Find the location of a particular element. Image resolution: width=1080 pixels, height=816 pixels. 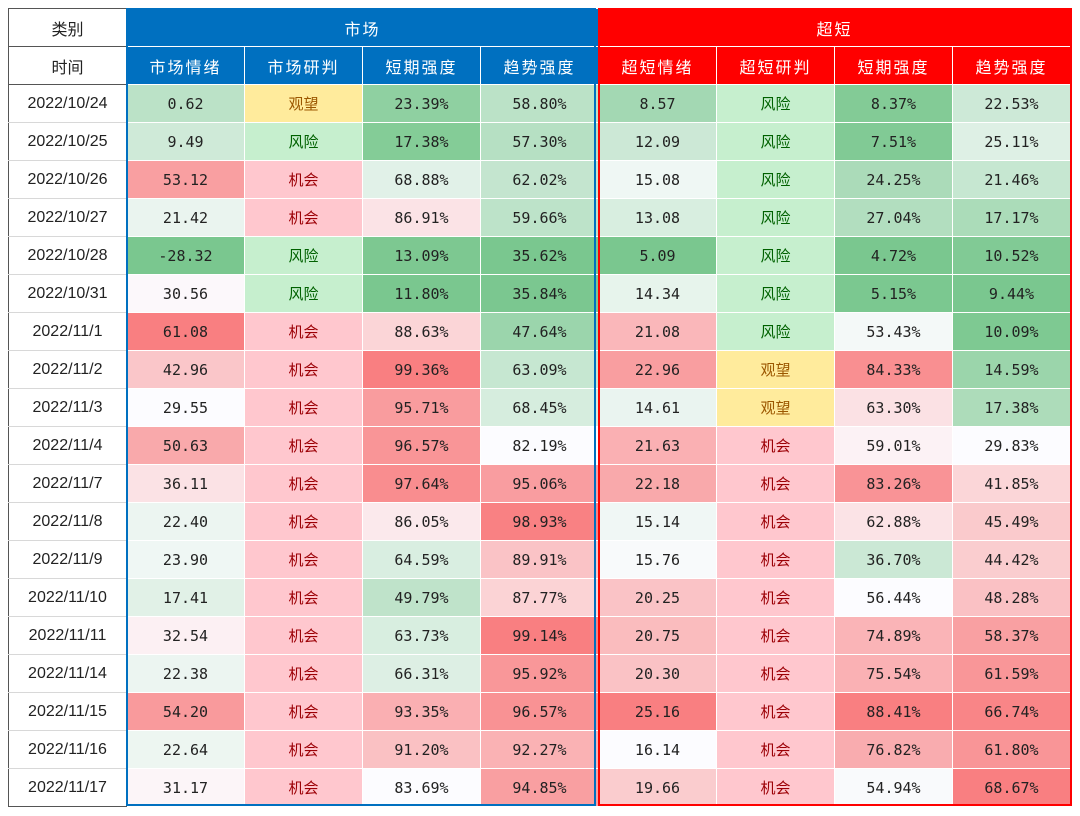

ultra-short-strength-cell: 63.30% is located at coordinates (893, 407).